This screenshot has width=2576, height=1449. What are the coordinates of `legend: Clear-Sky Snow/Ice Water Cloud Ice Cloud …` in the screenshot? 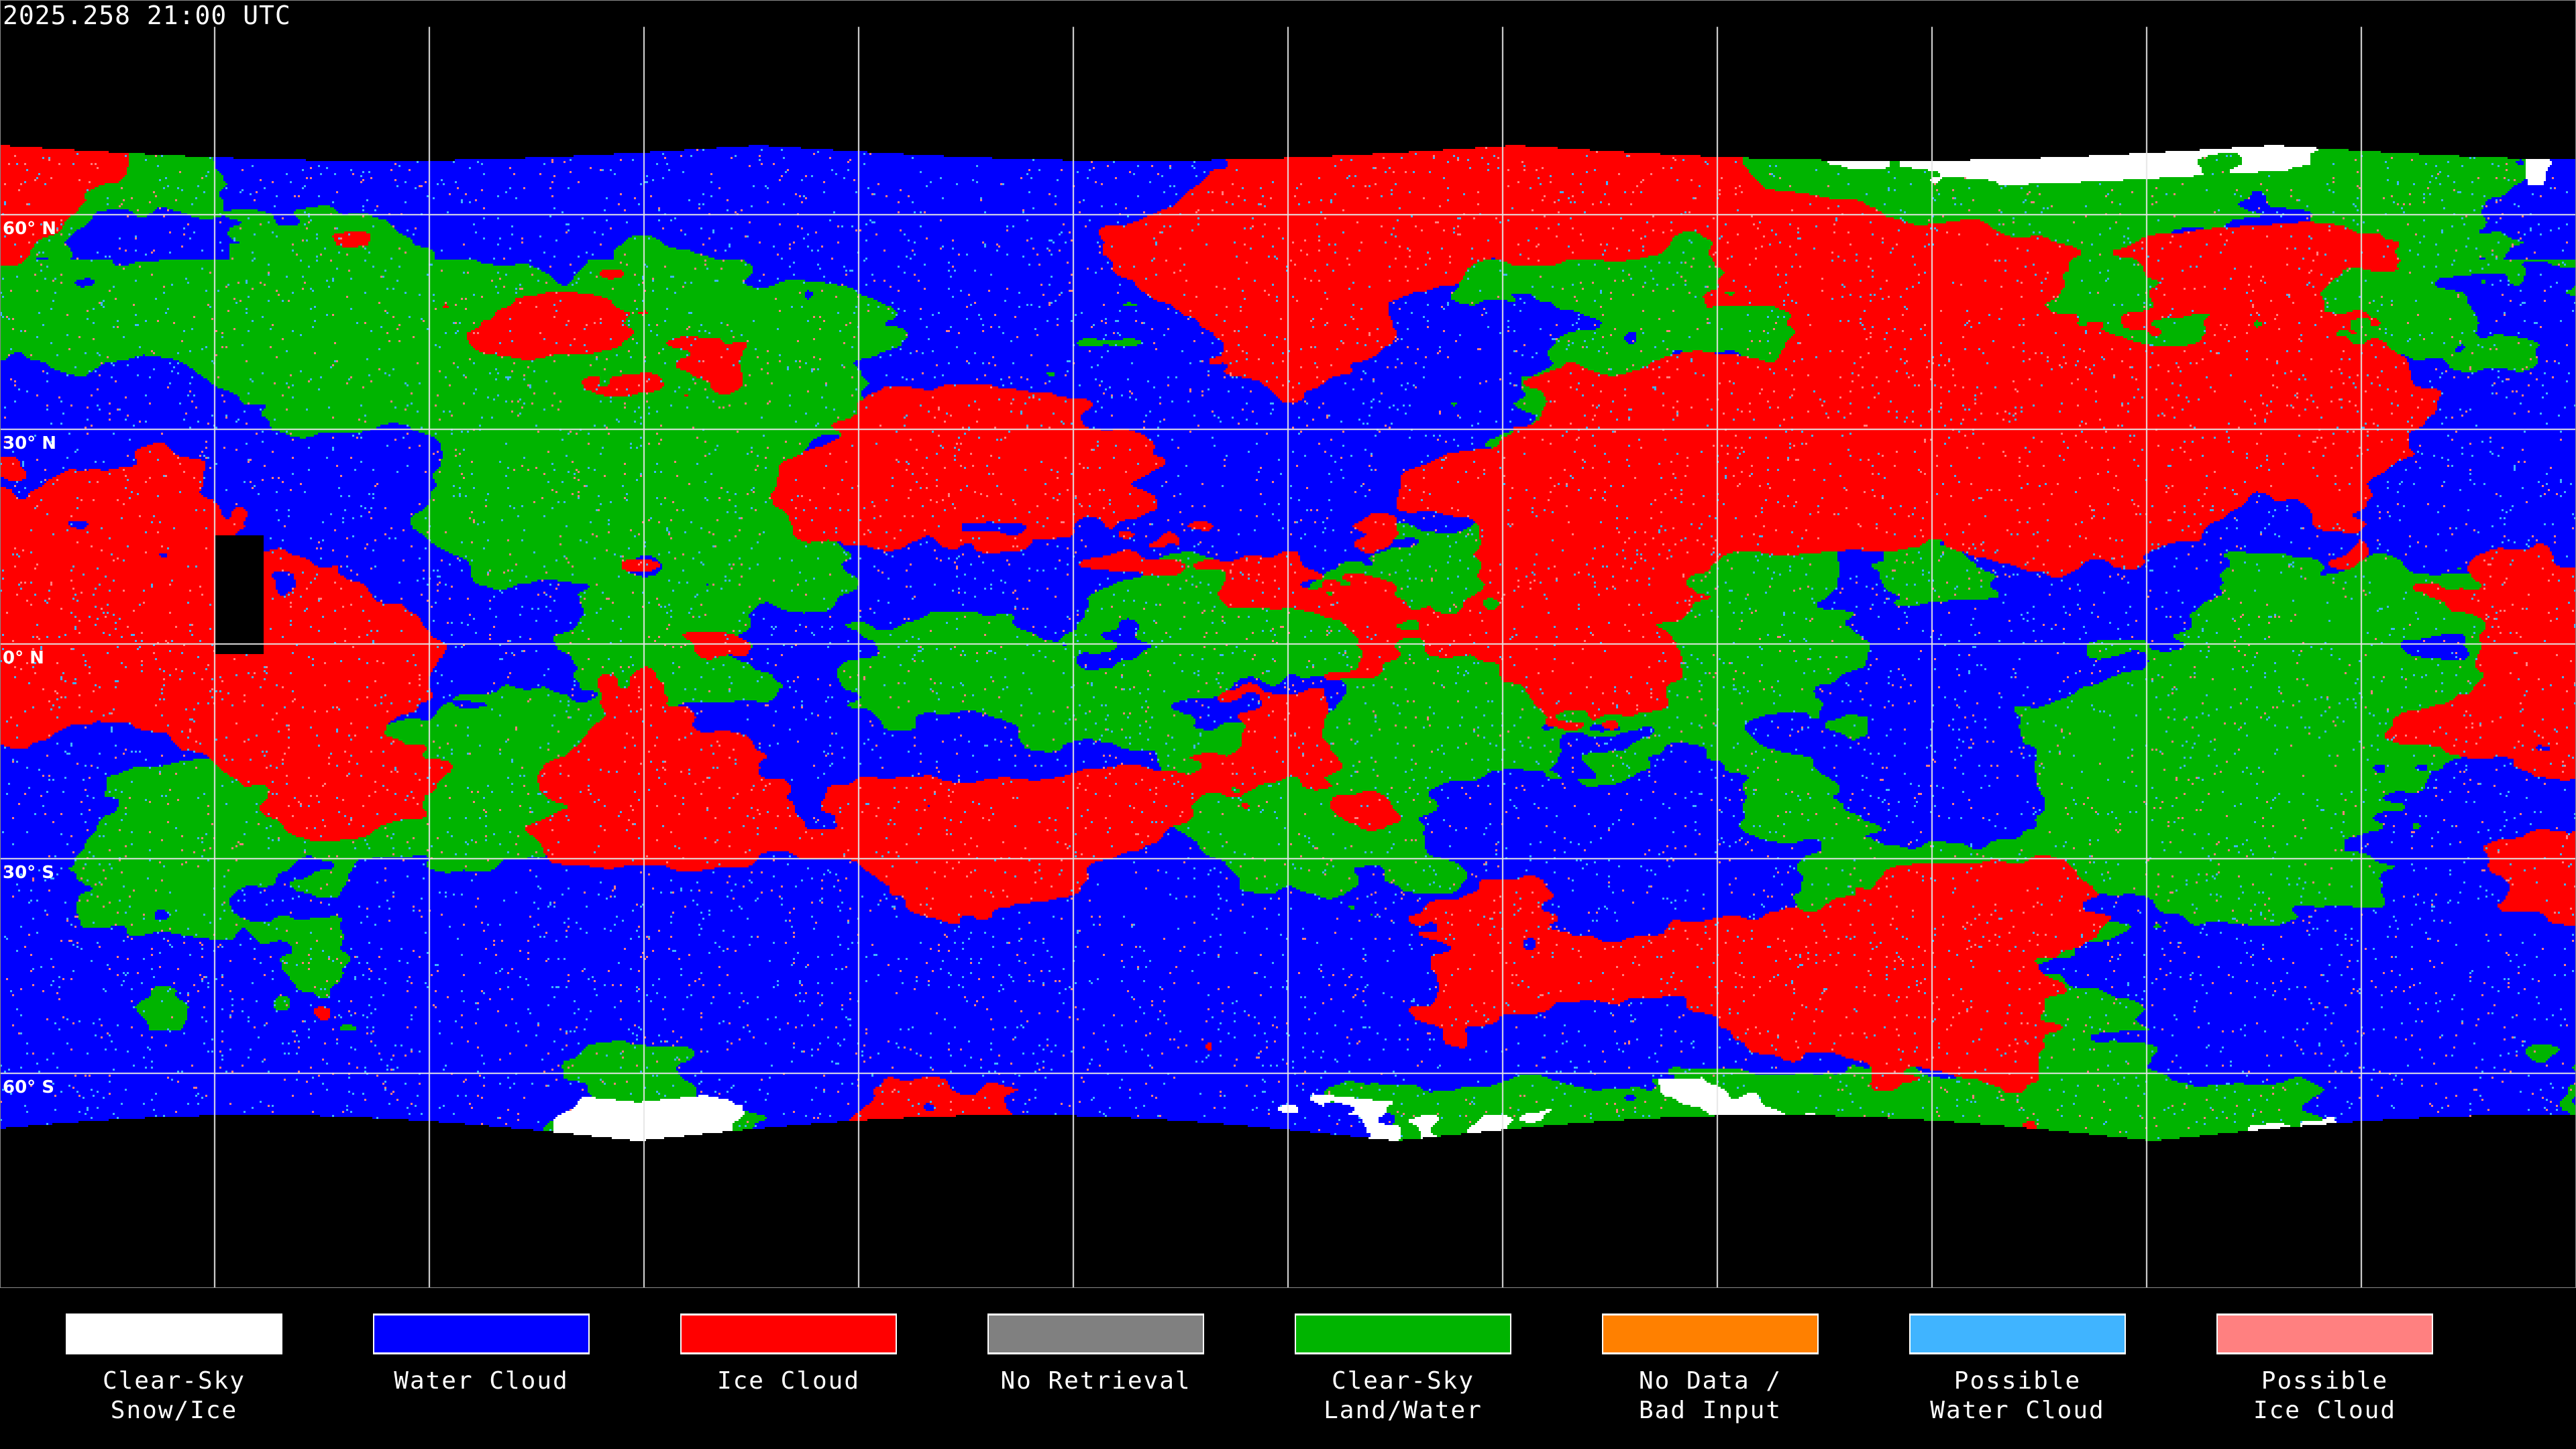 It's located at (1288, 1368).